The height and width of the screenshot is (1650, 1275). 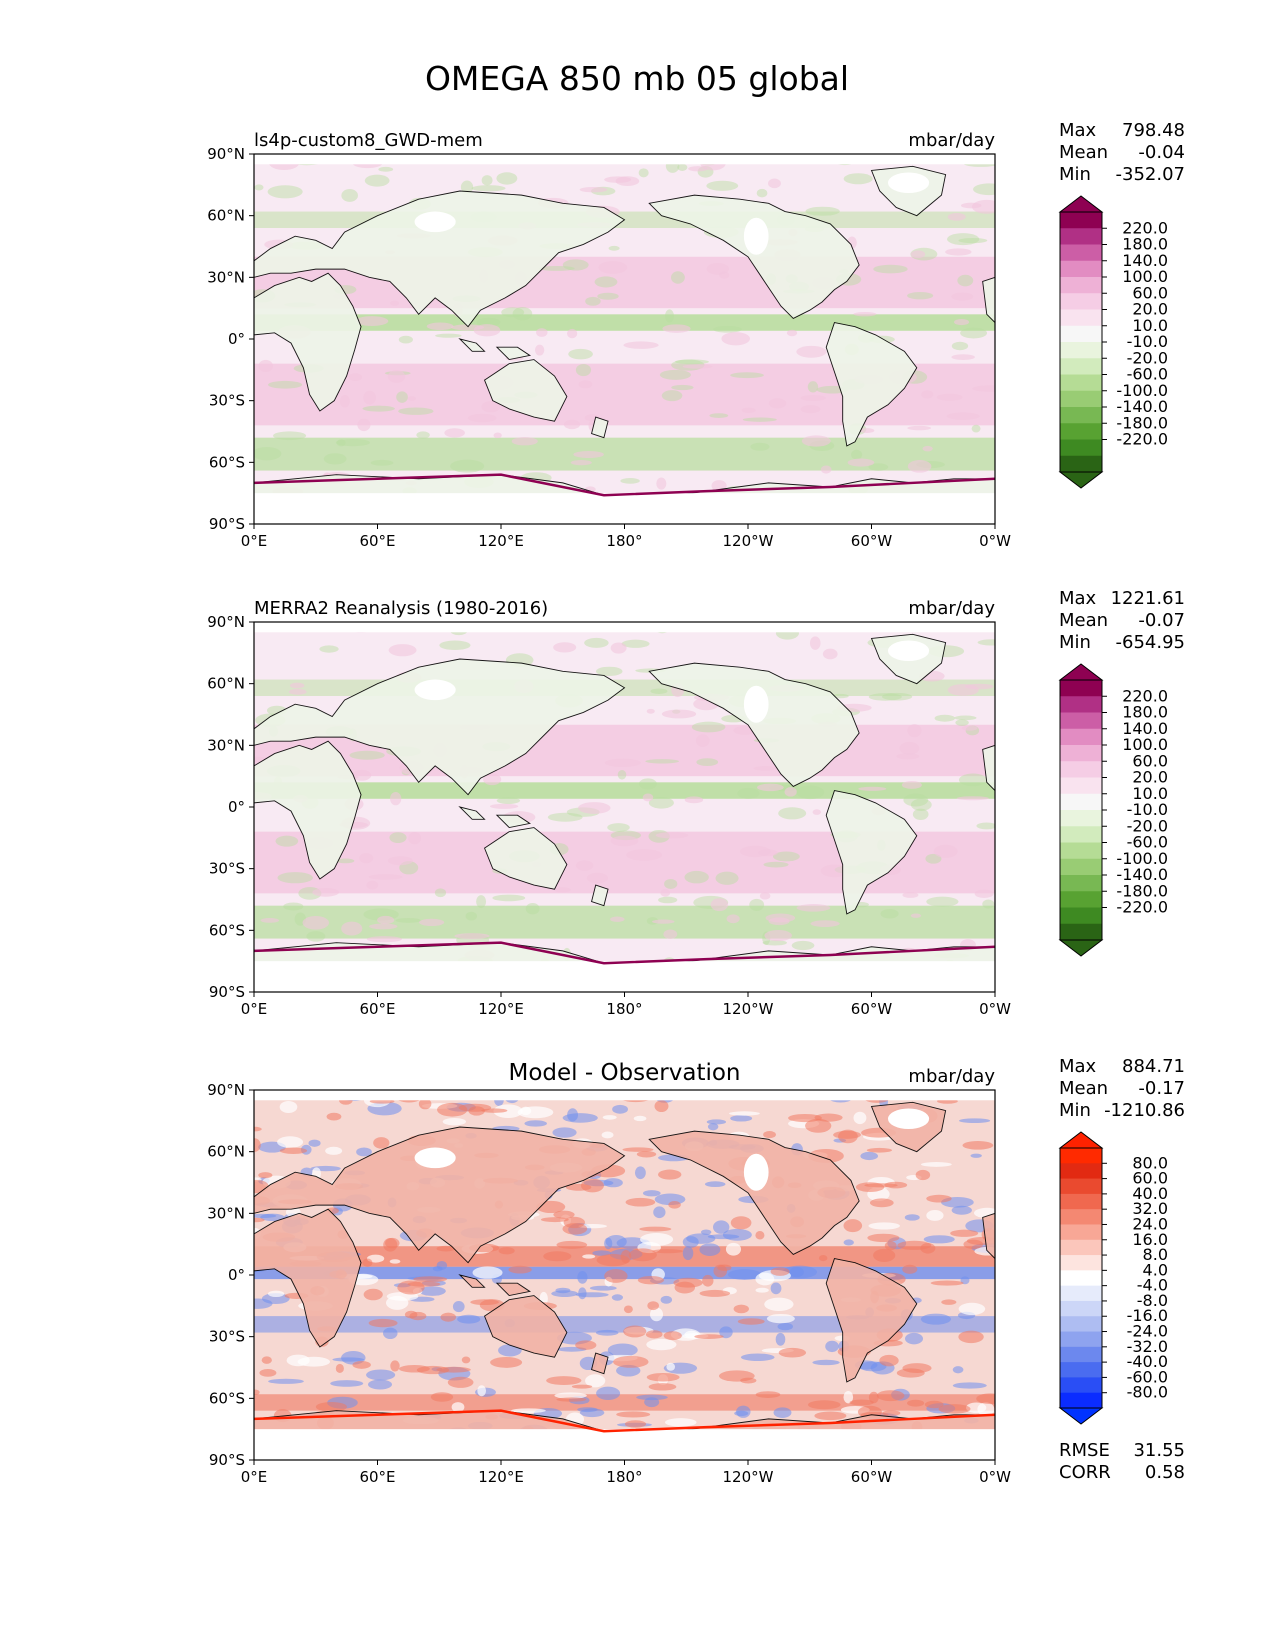 What do you see at coordinates (1122, 152) in the screenshot?
I see `stats-block: Max 798.48 Mean -0.04 Min -352.07` at bounding box center [1122, 152].